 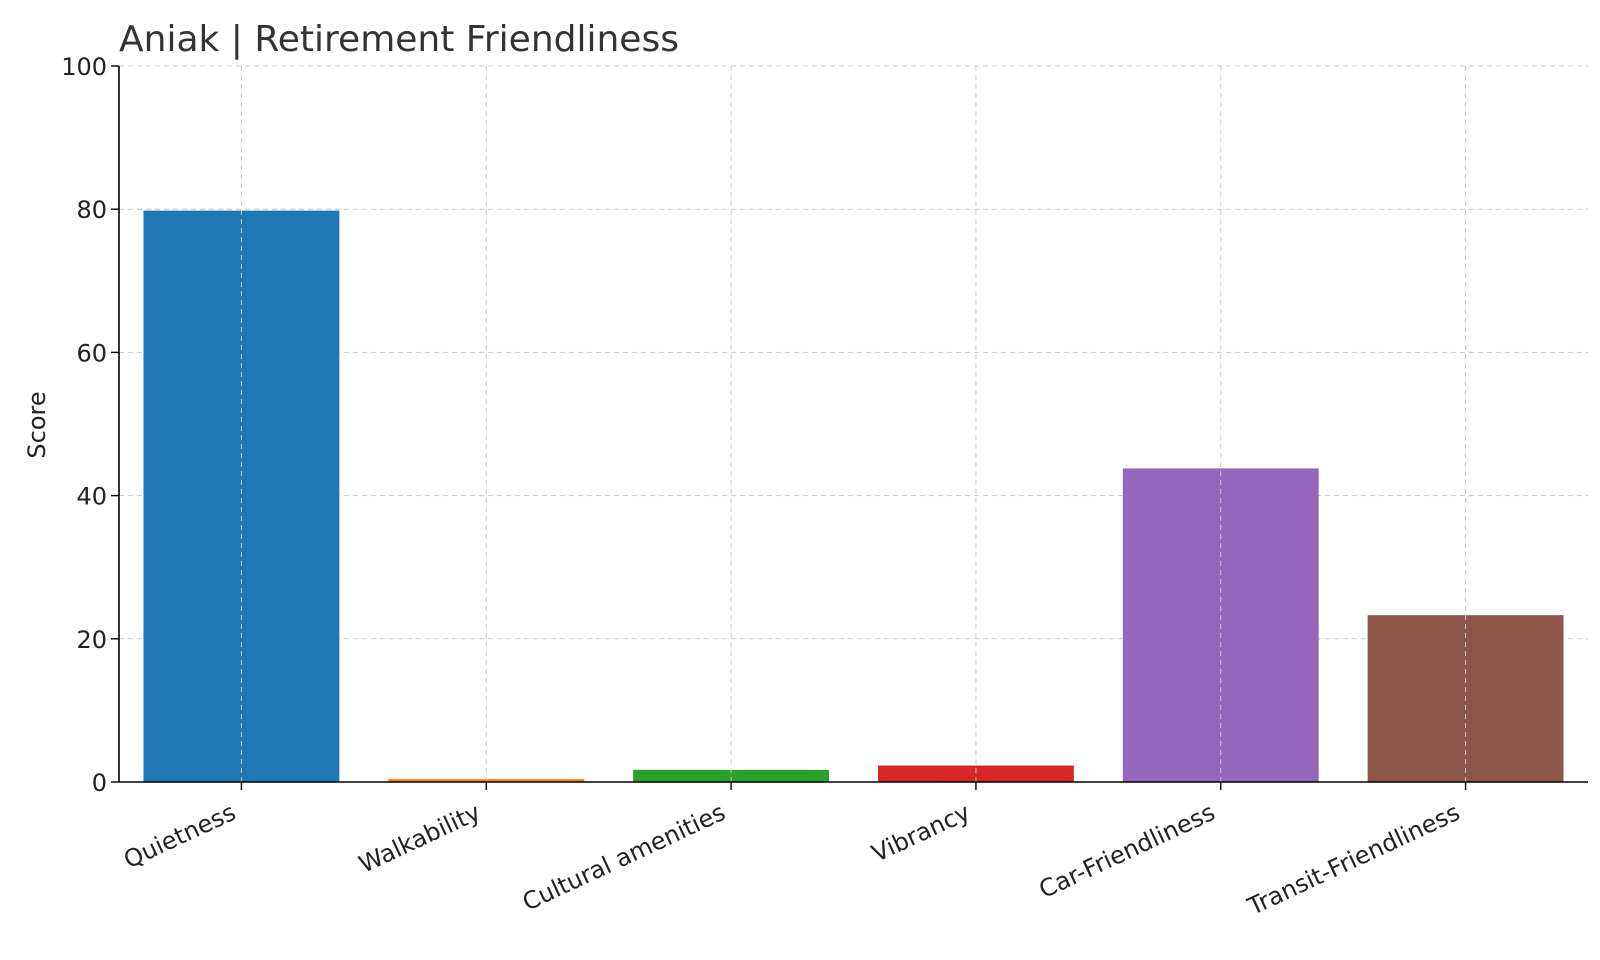 I want to click on y-tick-label: 0, so click(x=99, y=783).